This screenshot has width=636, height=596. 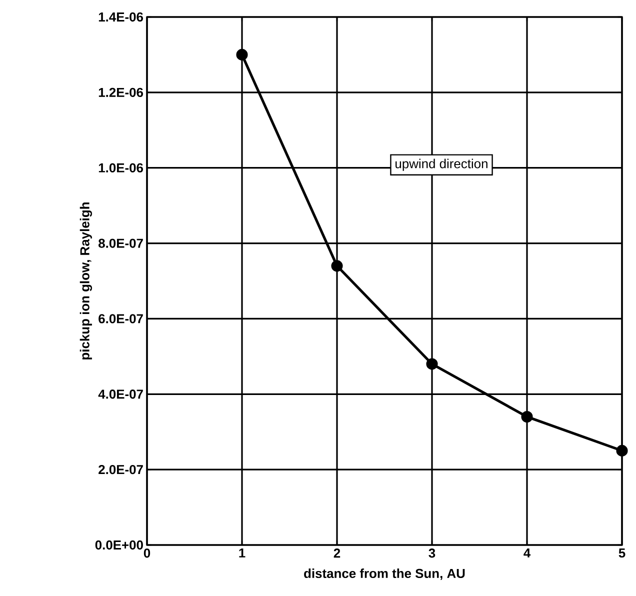 I want to click on y-tick-label: 2.0E-07, so click(x=120, y=469).